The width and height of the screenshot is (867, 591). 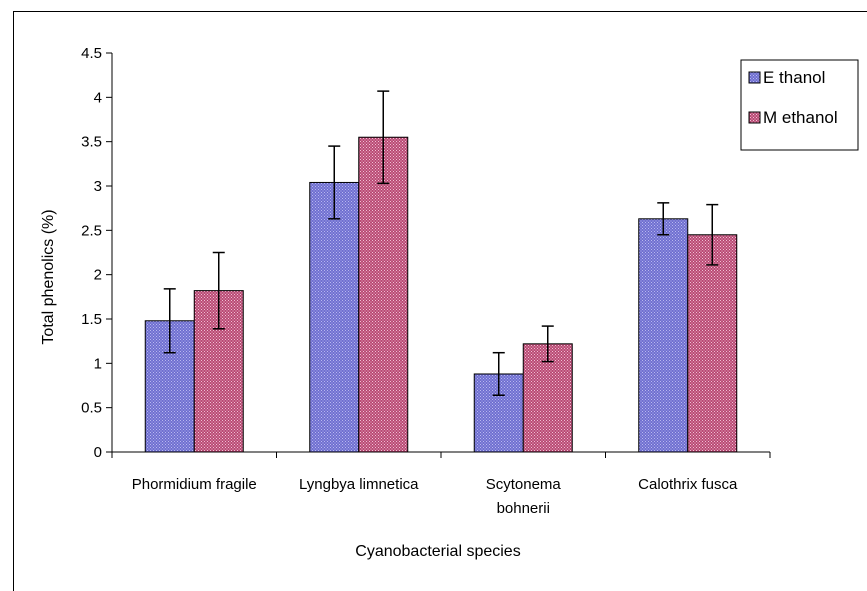 What do you see at coordinates (98, 97) in the screenshot?
I see `y-tick-label: 4` at bounding box center [98, 97].